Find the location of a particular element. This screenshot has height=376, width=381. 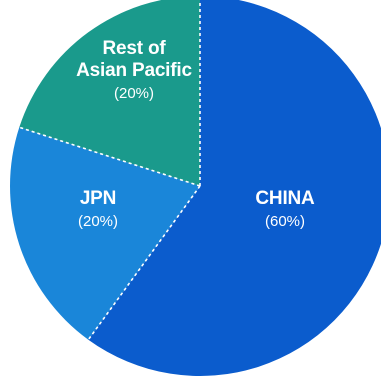

slice-label-rest-of-asian-pacific: Asian Pacific is located at coordinates (134, 70).